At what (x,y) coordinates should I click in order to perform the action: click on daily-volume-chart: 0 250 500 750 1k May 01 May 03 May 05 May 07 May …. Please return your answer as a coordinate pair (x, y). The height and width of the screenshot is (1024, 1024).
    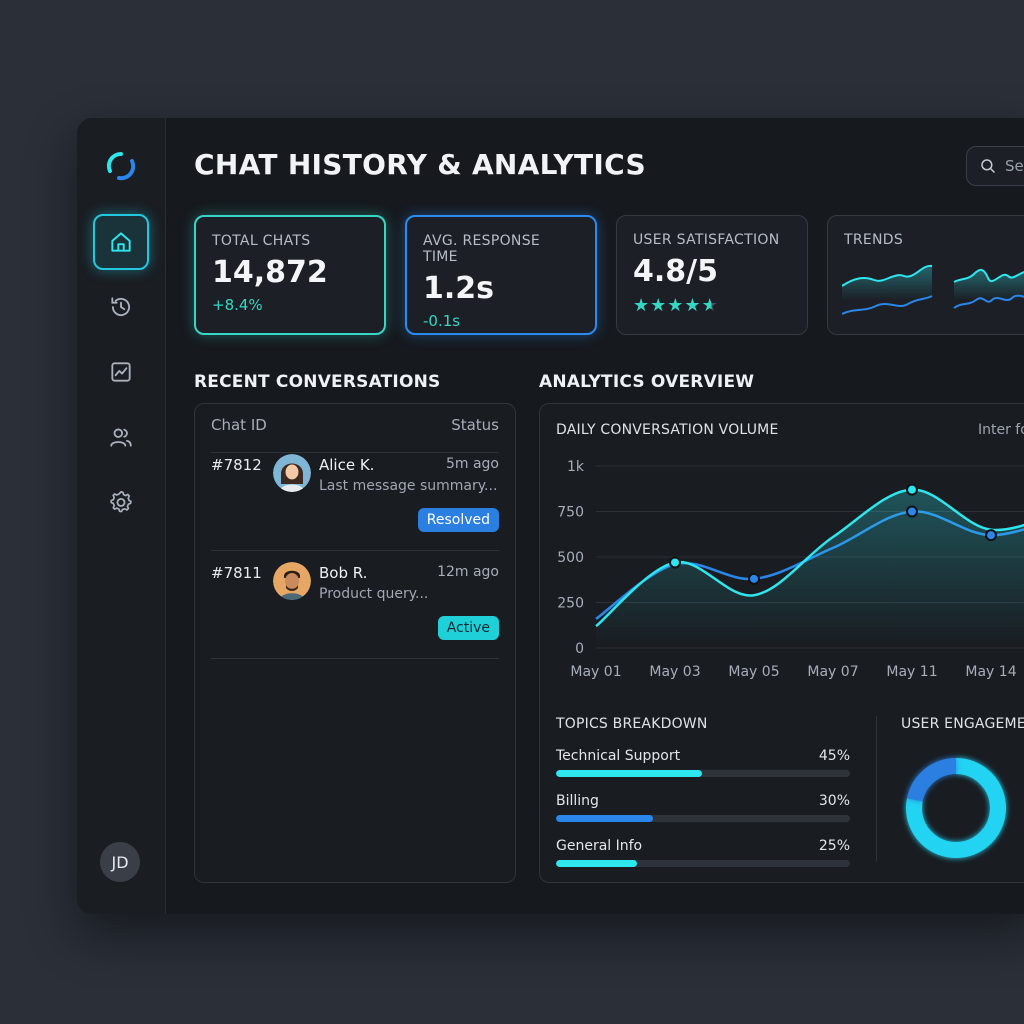
    Looking at the image, I should click on (790, 569).